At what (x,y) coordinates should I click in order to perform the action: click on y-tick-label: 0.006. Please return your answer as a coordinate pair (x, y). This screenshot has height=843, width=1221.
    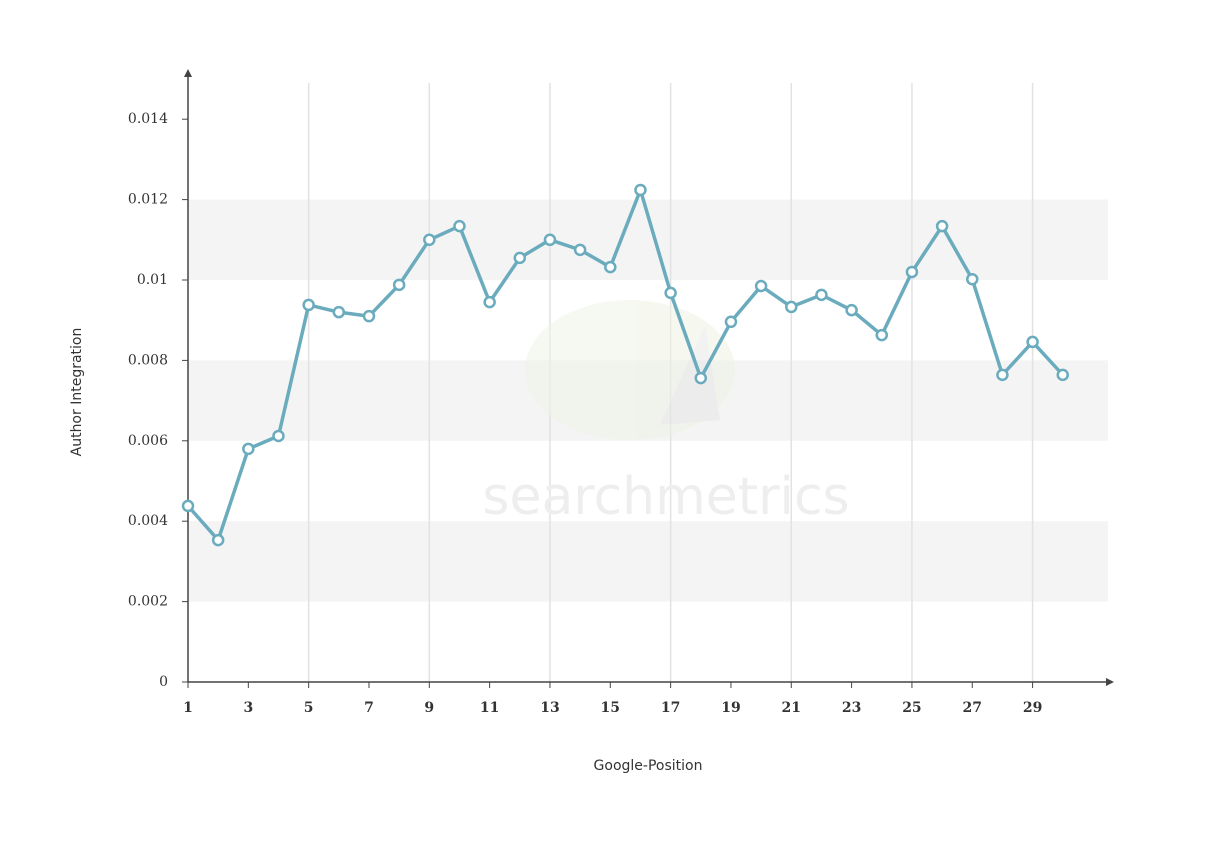
    Looking at the image, I should click on (148, 441).